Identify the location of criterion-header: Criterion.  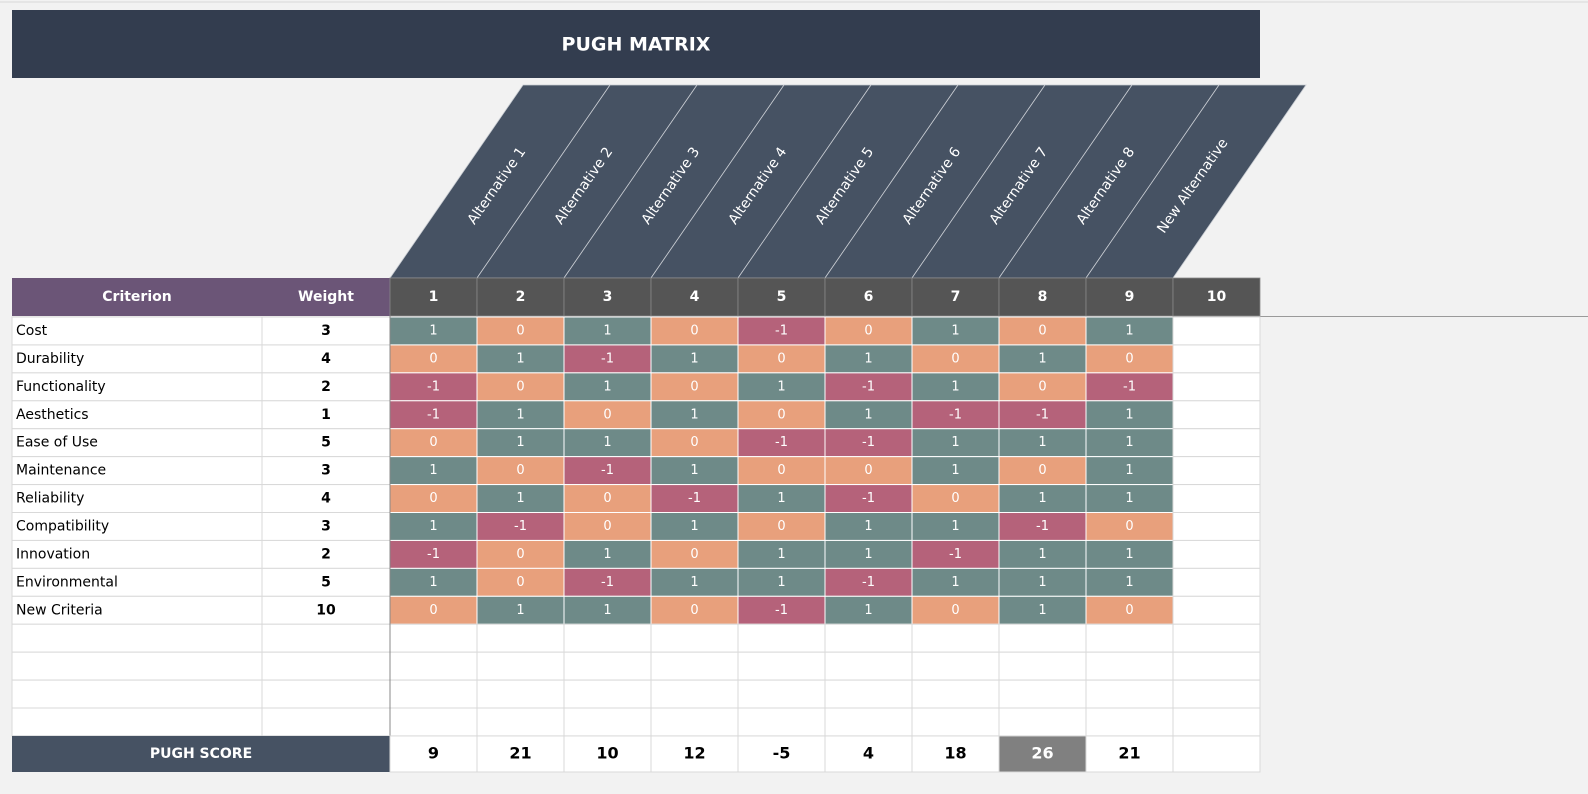
(136, 297).